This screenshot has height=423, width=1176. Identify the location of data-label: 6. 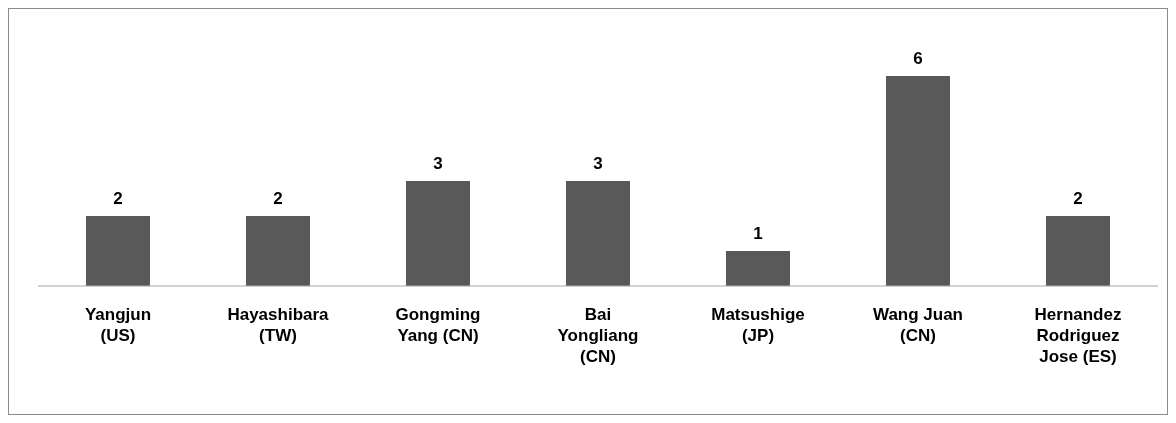
(918, 58).